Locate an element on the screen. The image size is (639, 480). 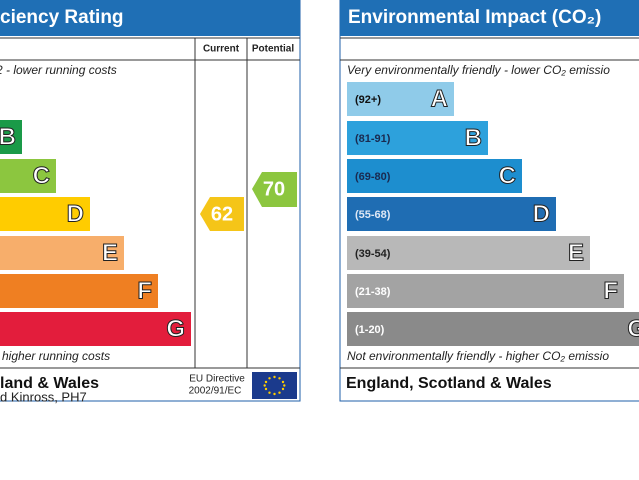
potential-pointer is located at coordinates (274, 189).